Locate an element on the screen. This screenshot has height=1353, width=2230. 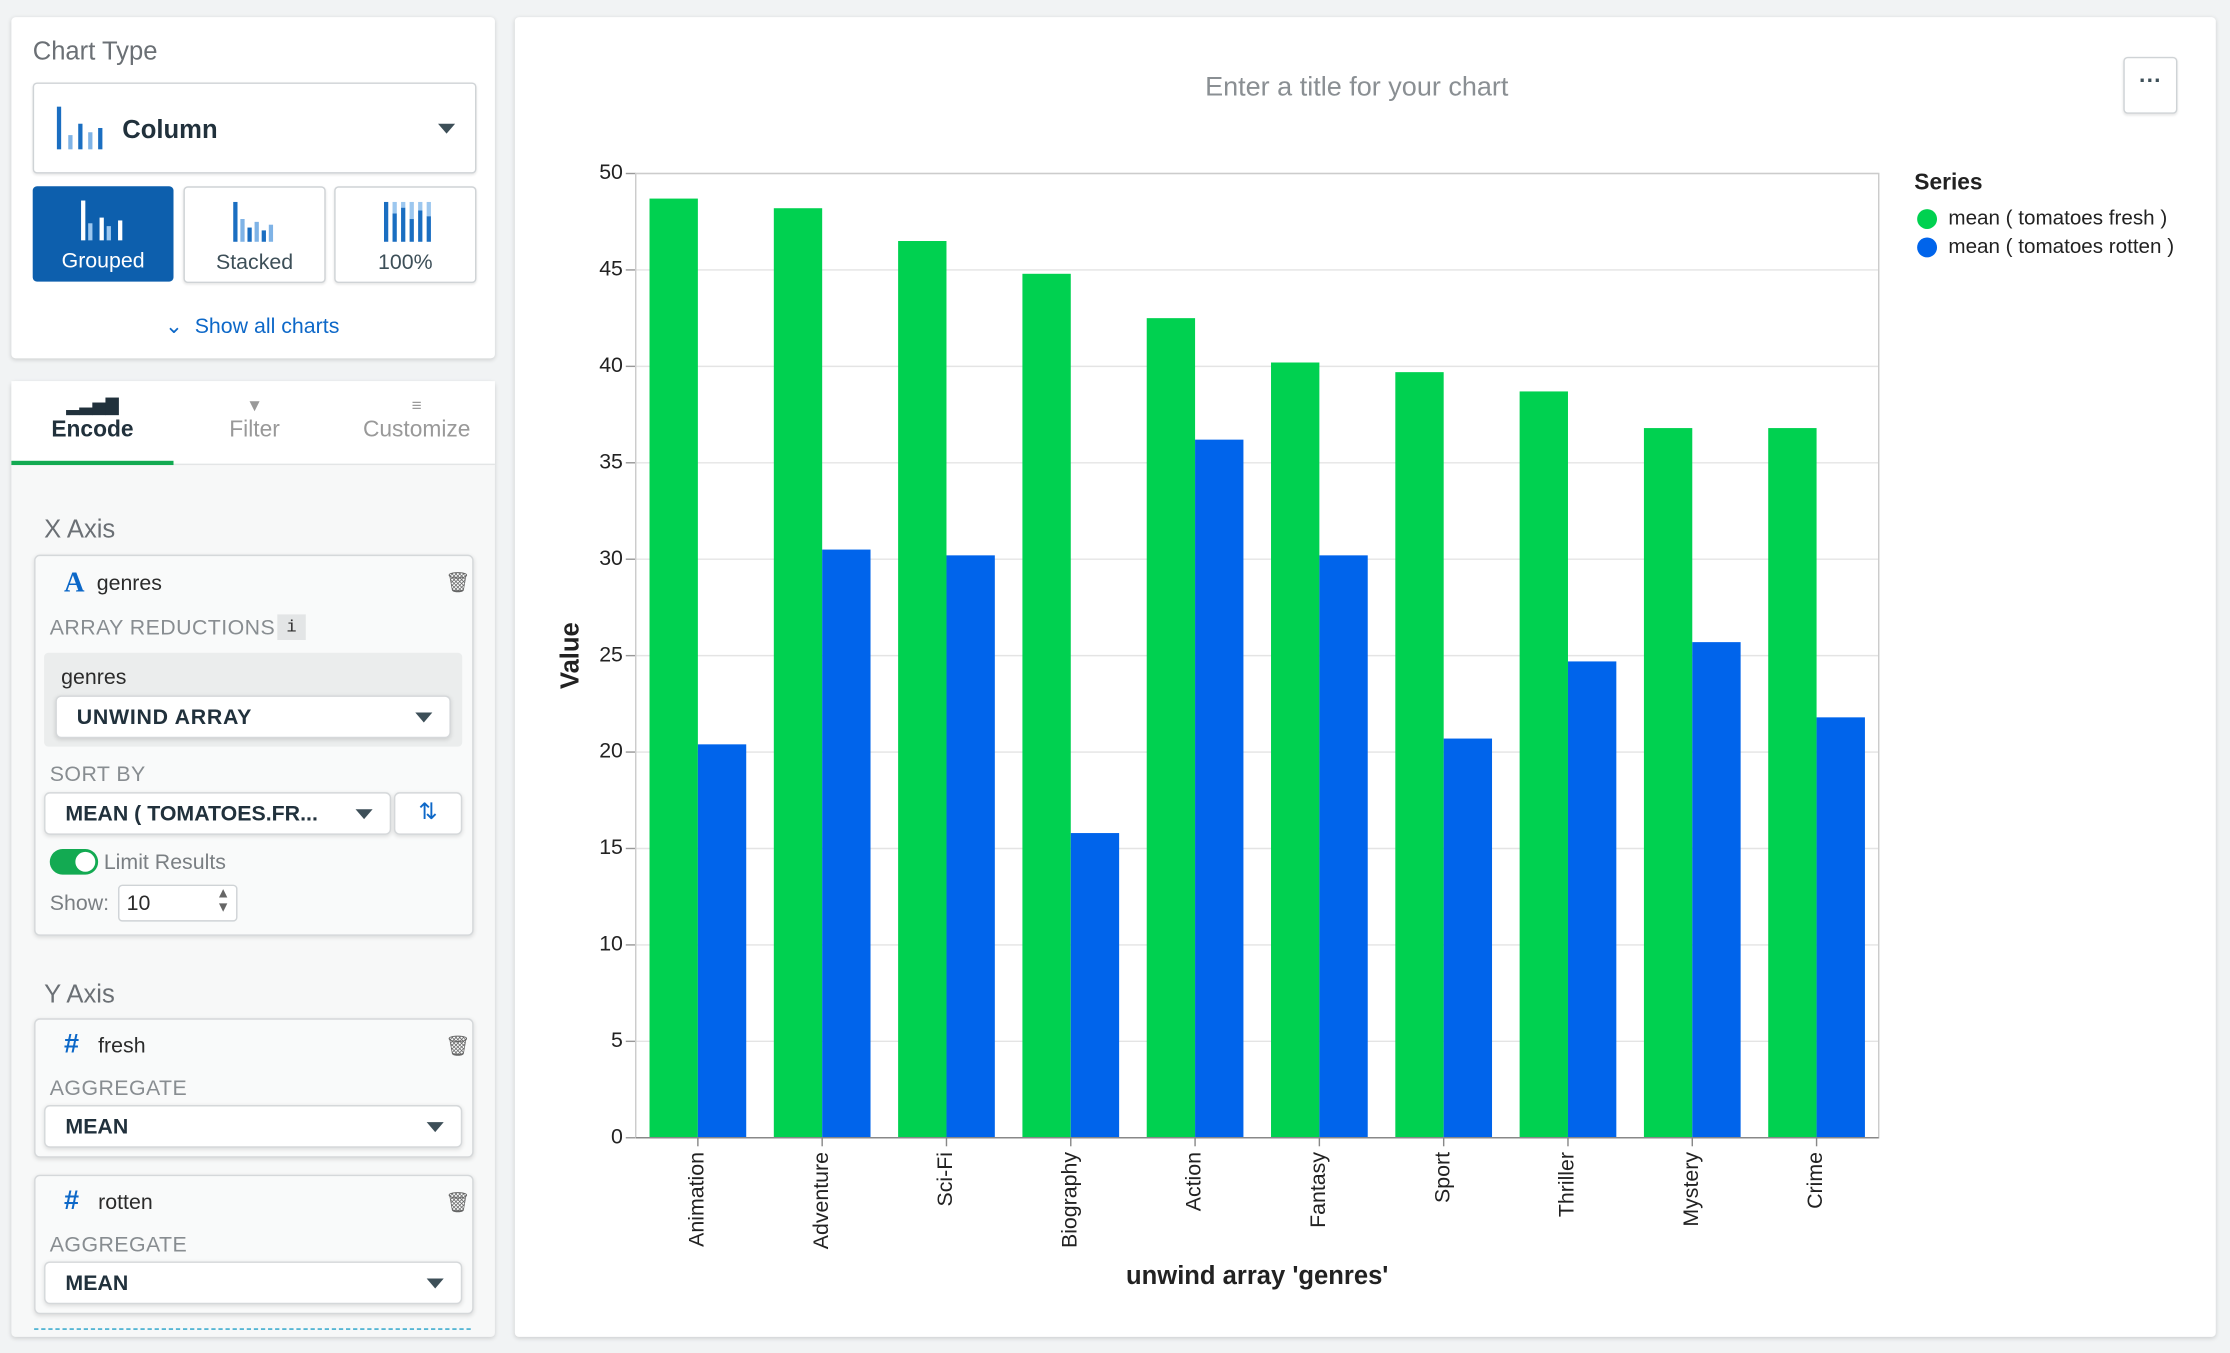
x-tick-label: Adventure is located at coordinates (821, 1200).